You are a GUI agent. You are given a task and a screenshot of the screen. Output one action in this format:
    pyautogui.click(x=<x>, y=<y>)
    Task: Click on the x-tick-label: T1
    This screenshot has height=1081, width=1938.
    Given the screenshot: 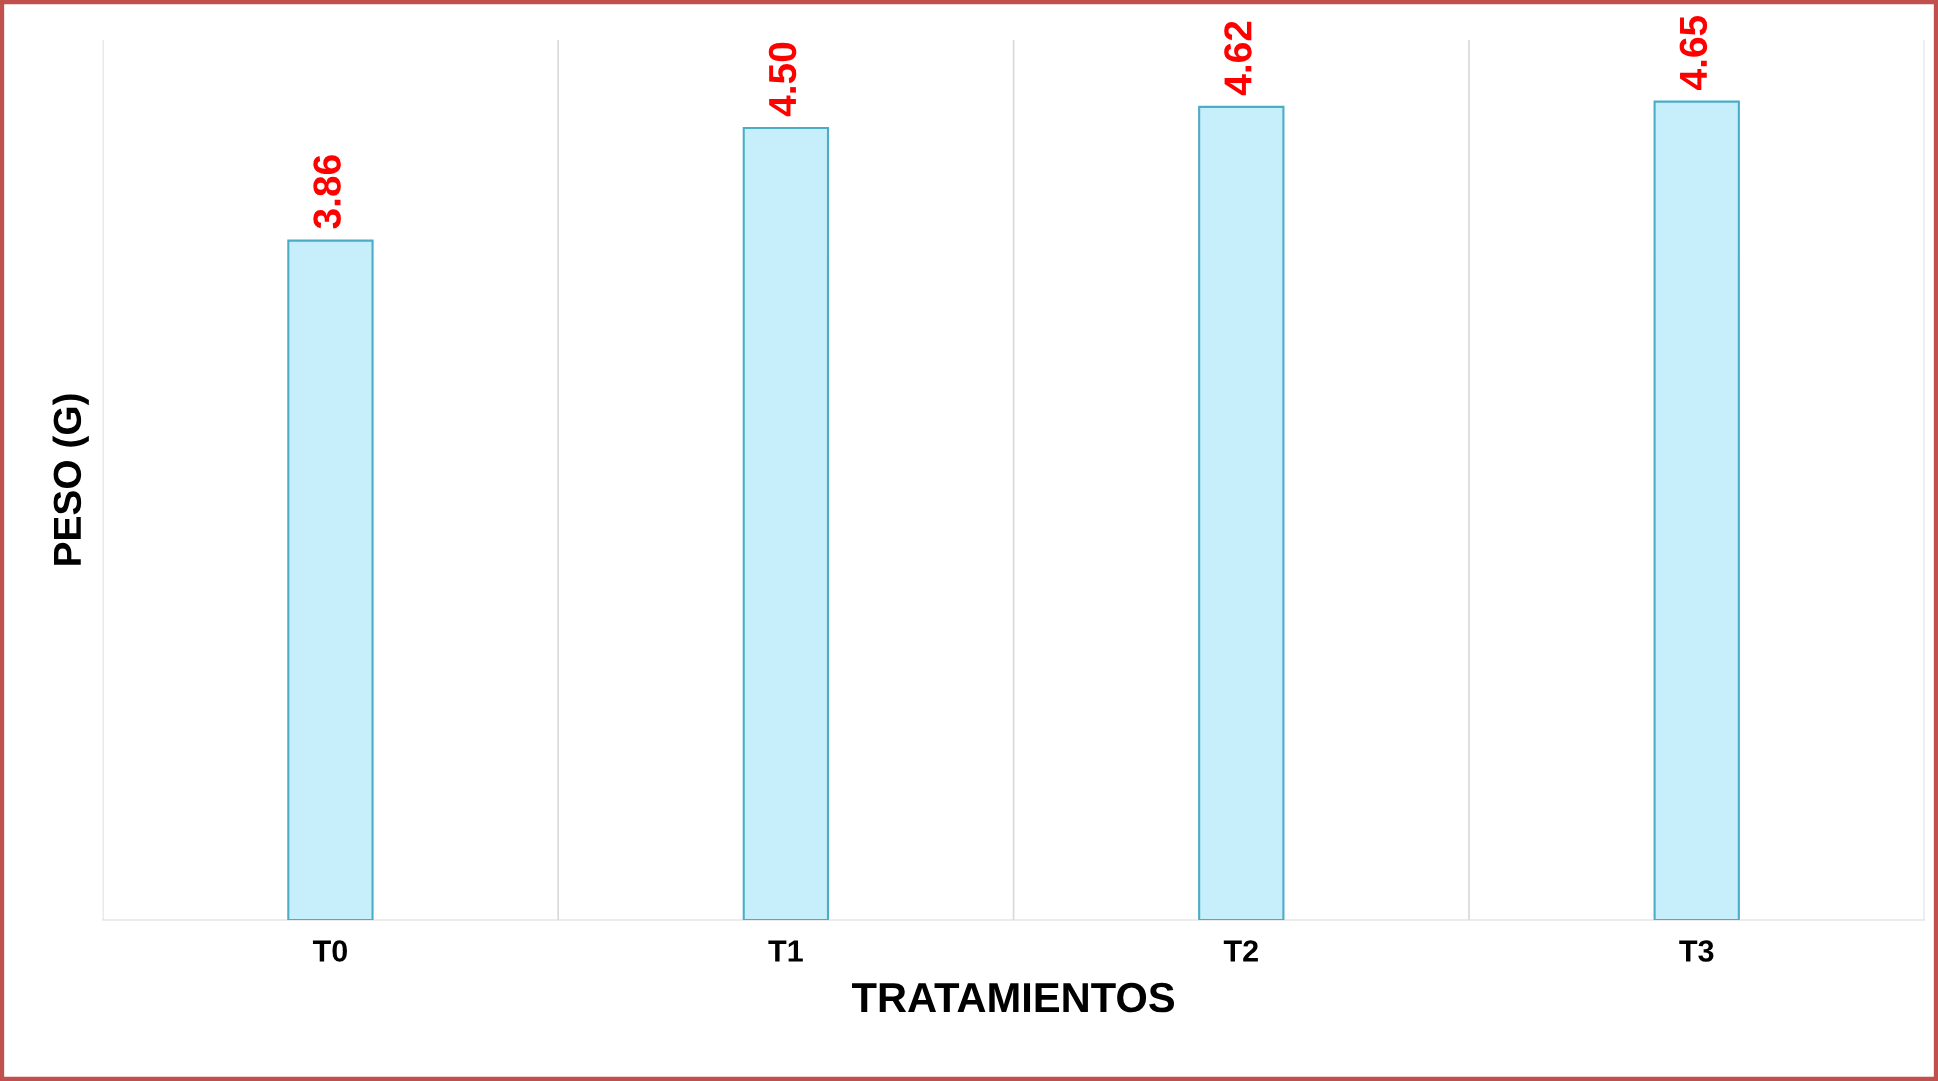 What is the action you would take?
    pyautogui.click(x=785, y=951)
    